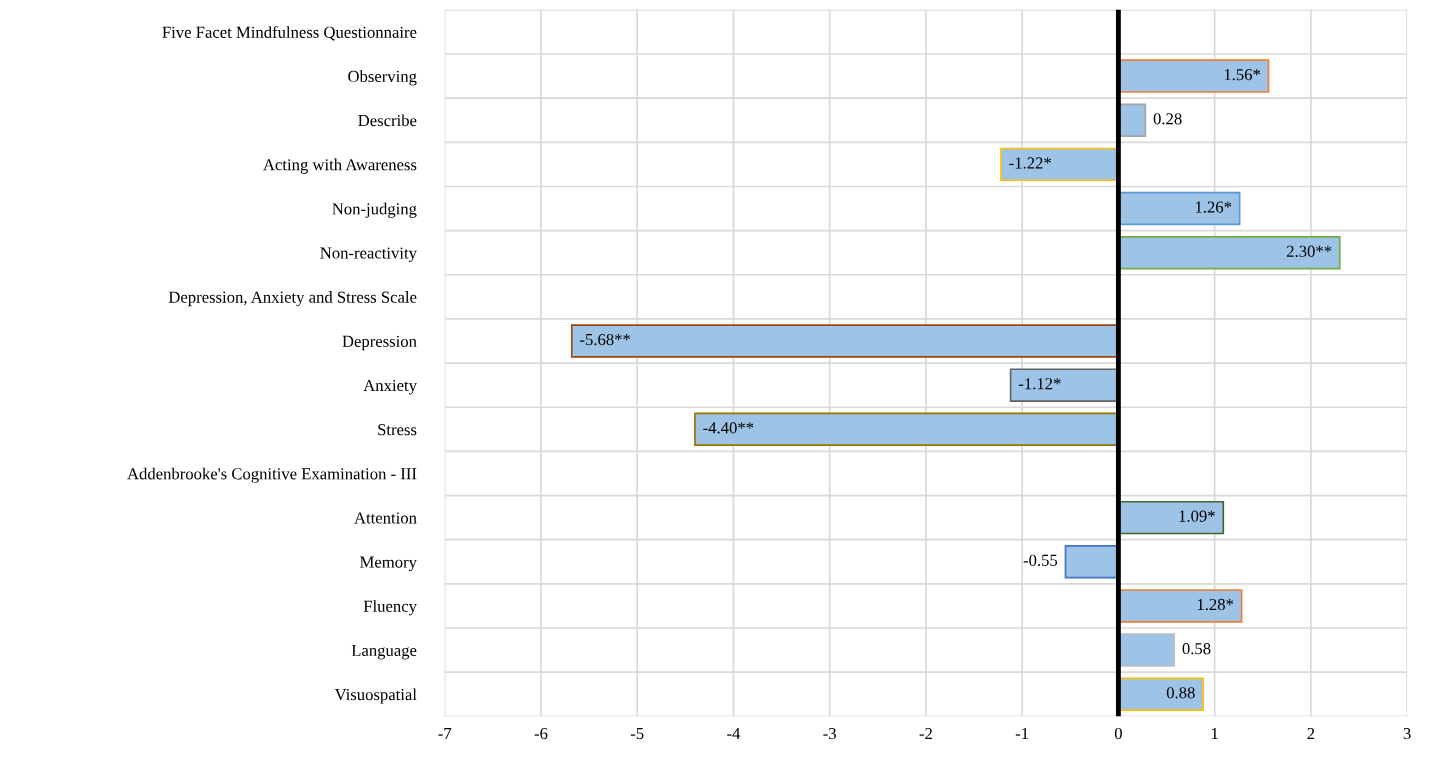 The height and width of the screenshot is (758, 1430). I want to click on data-label: -0.55, so click(1040, 560).